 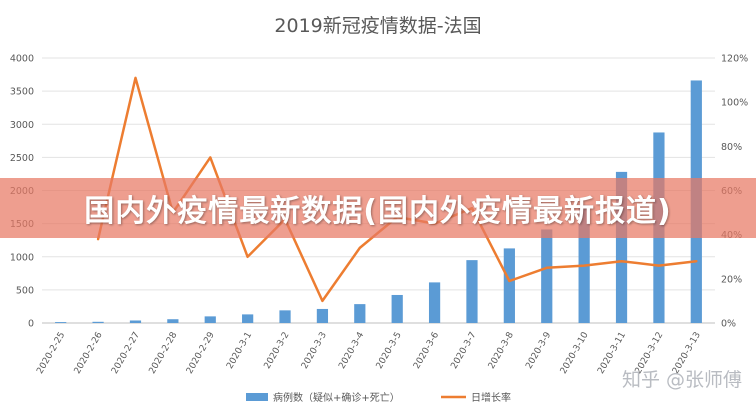 What do you see at coordinates (501, 350) in the screenshot?
I see `x-tick-label: 2020-3-8` at bounding box center [501, 350].